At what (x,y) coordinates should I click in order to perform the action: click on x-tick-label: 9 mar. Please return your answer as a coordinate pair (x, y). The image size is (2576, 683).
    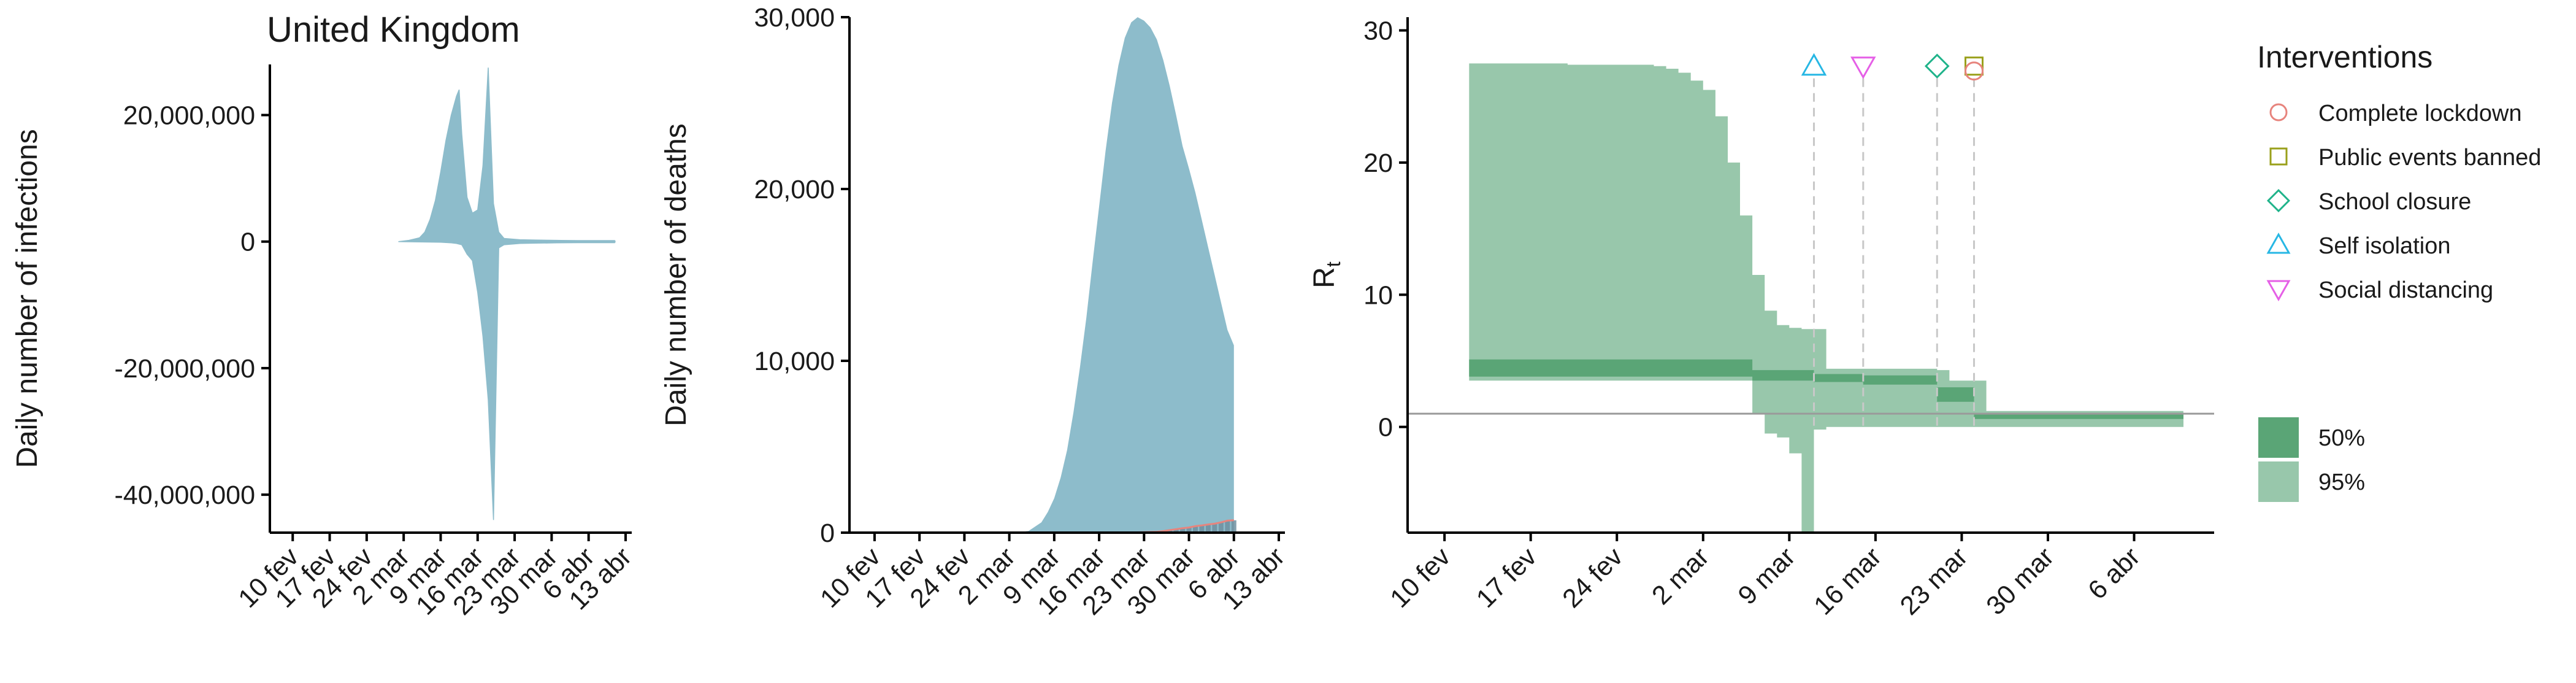
    Looking at the image, I should click on (1767, 576).